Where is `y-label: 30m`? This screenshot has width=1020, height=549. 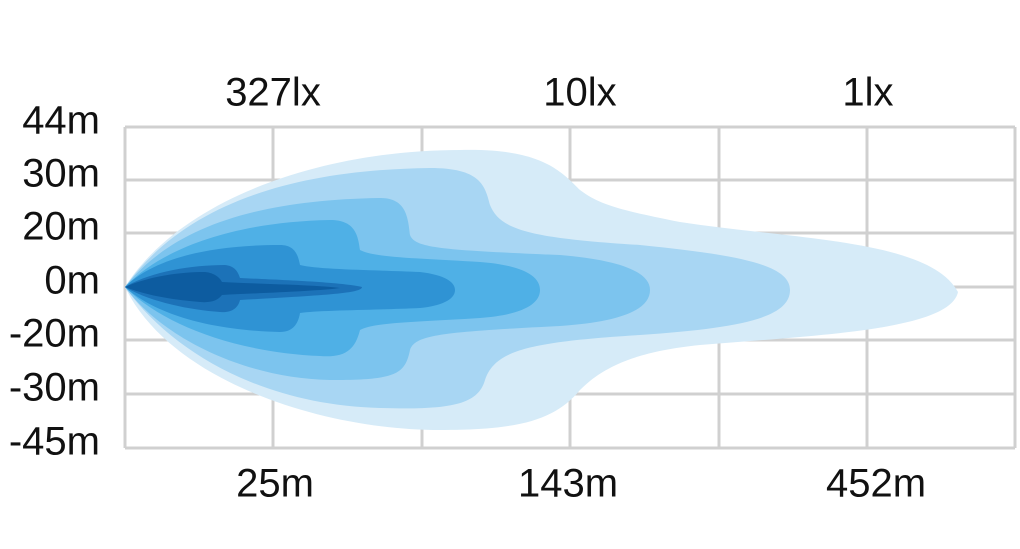
y-label: 30m is located at coordinates (61, 174).